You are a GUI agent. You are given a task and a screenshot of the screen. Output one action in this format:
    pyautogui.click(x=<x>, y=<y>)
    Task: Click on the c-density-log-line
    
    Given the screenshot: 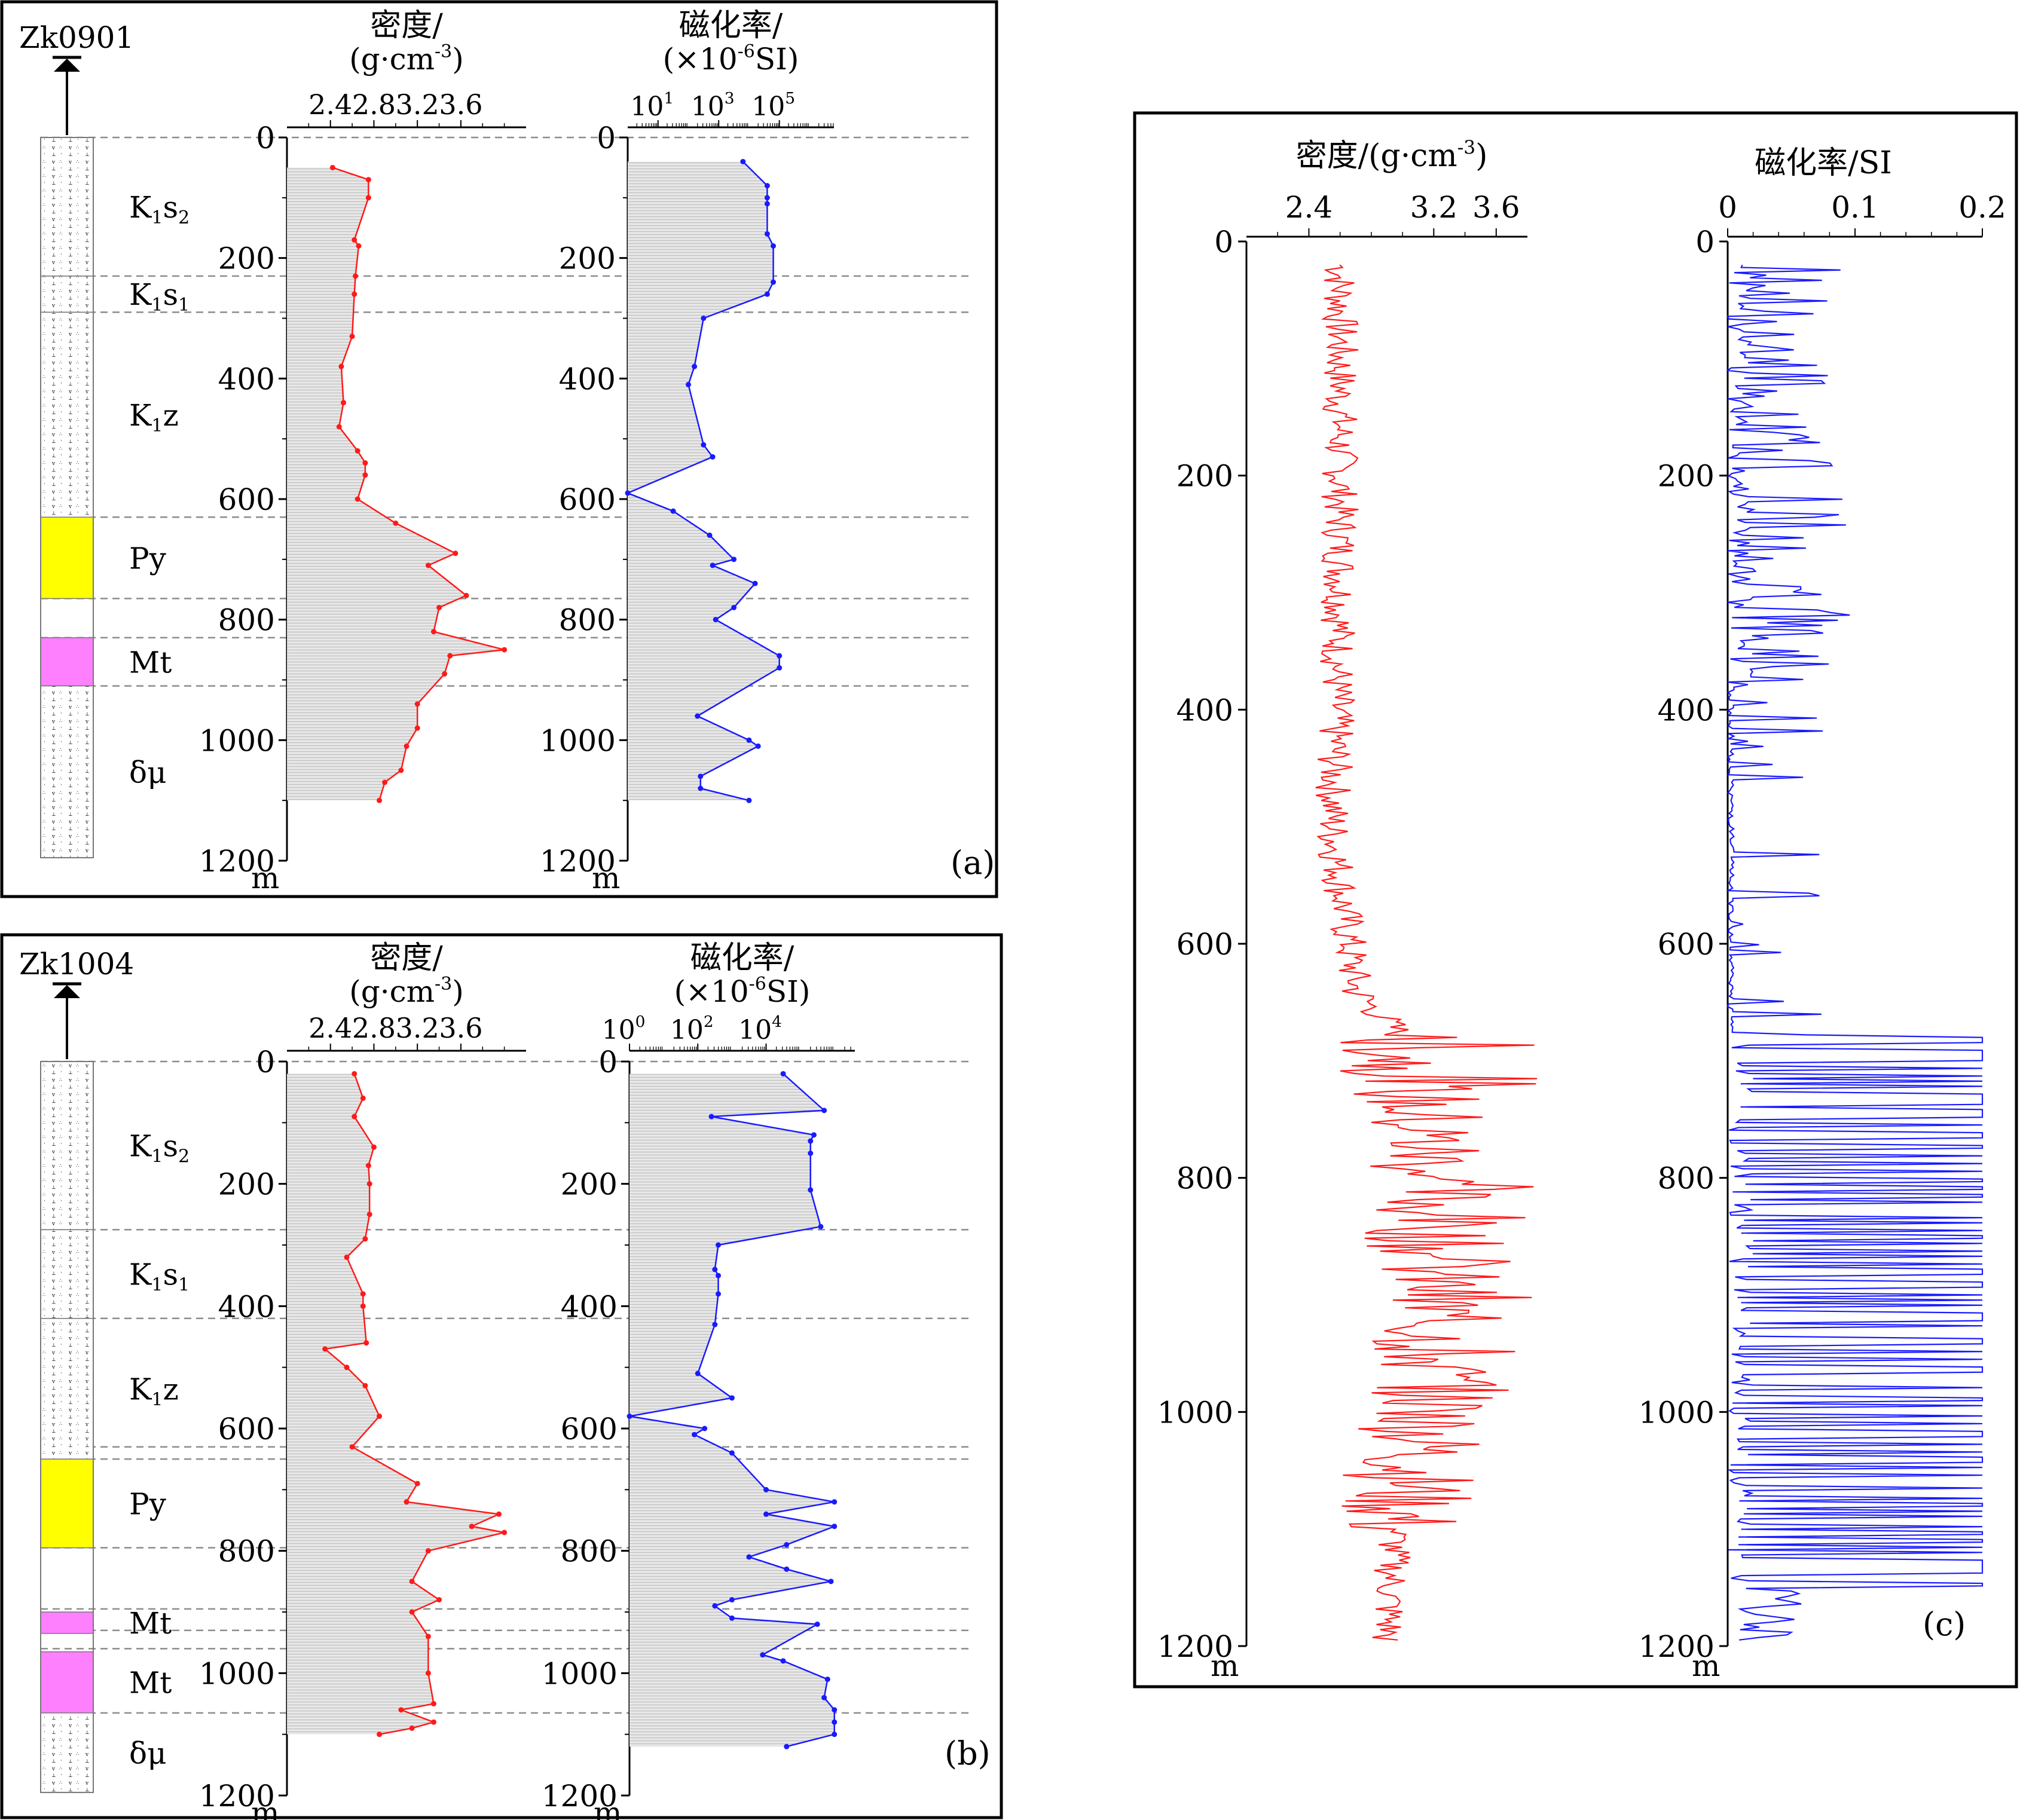 What is the action you would take?
    pyautogui.click(x=1426, y=953)
    